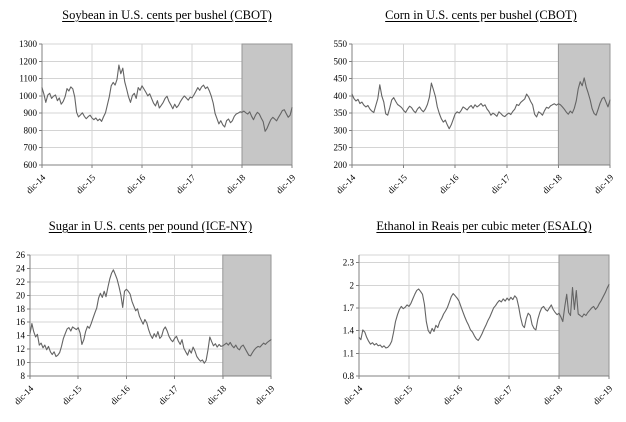 The height and width of the screenshot is (422, 626). Describe the element at coordinates (349, 331) in the screenshot. I see `svg-text: 1.4` at that location.